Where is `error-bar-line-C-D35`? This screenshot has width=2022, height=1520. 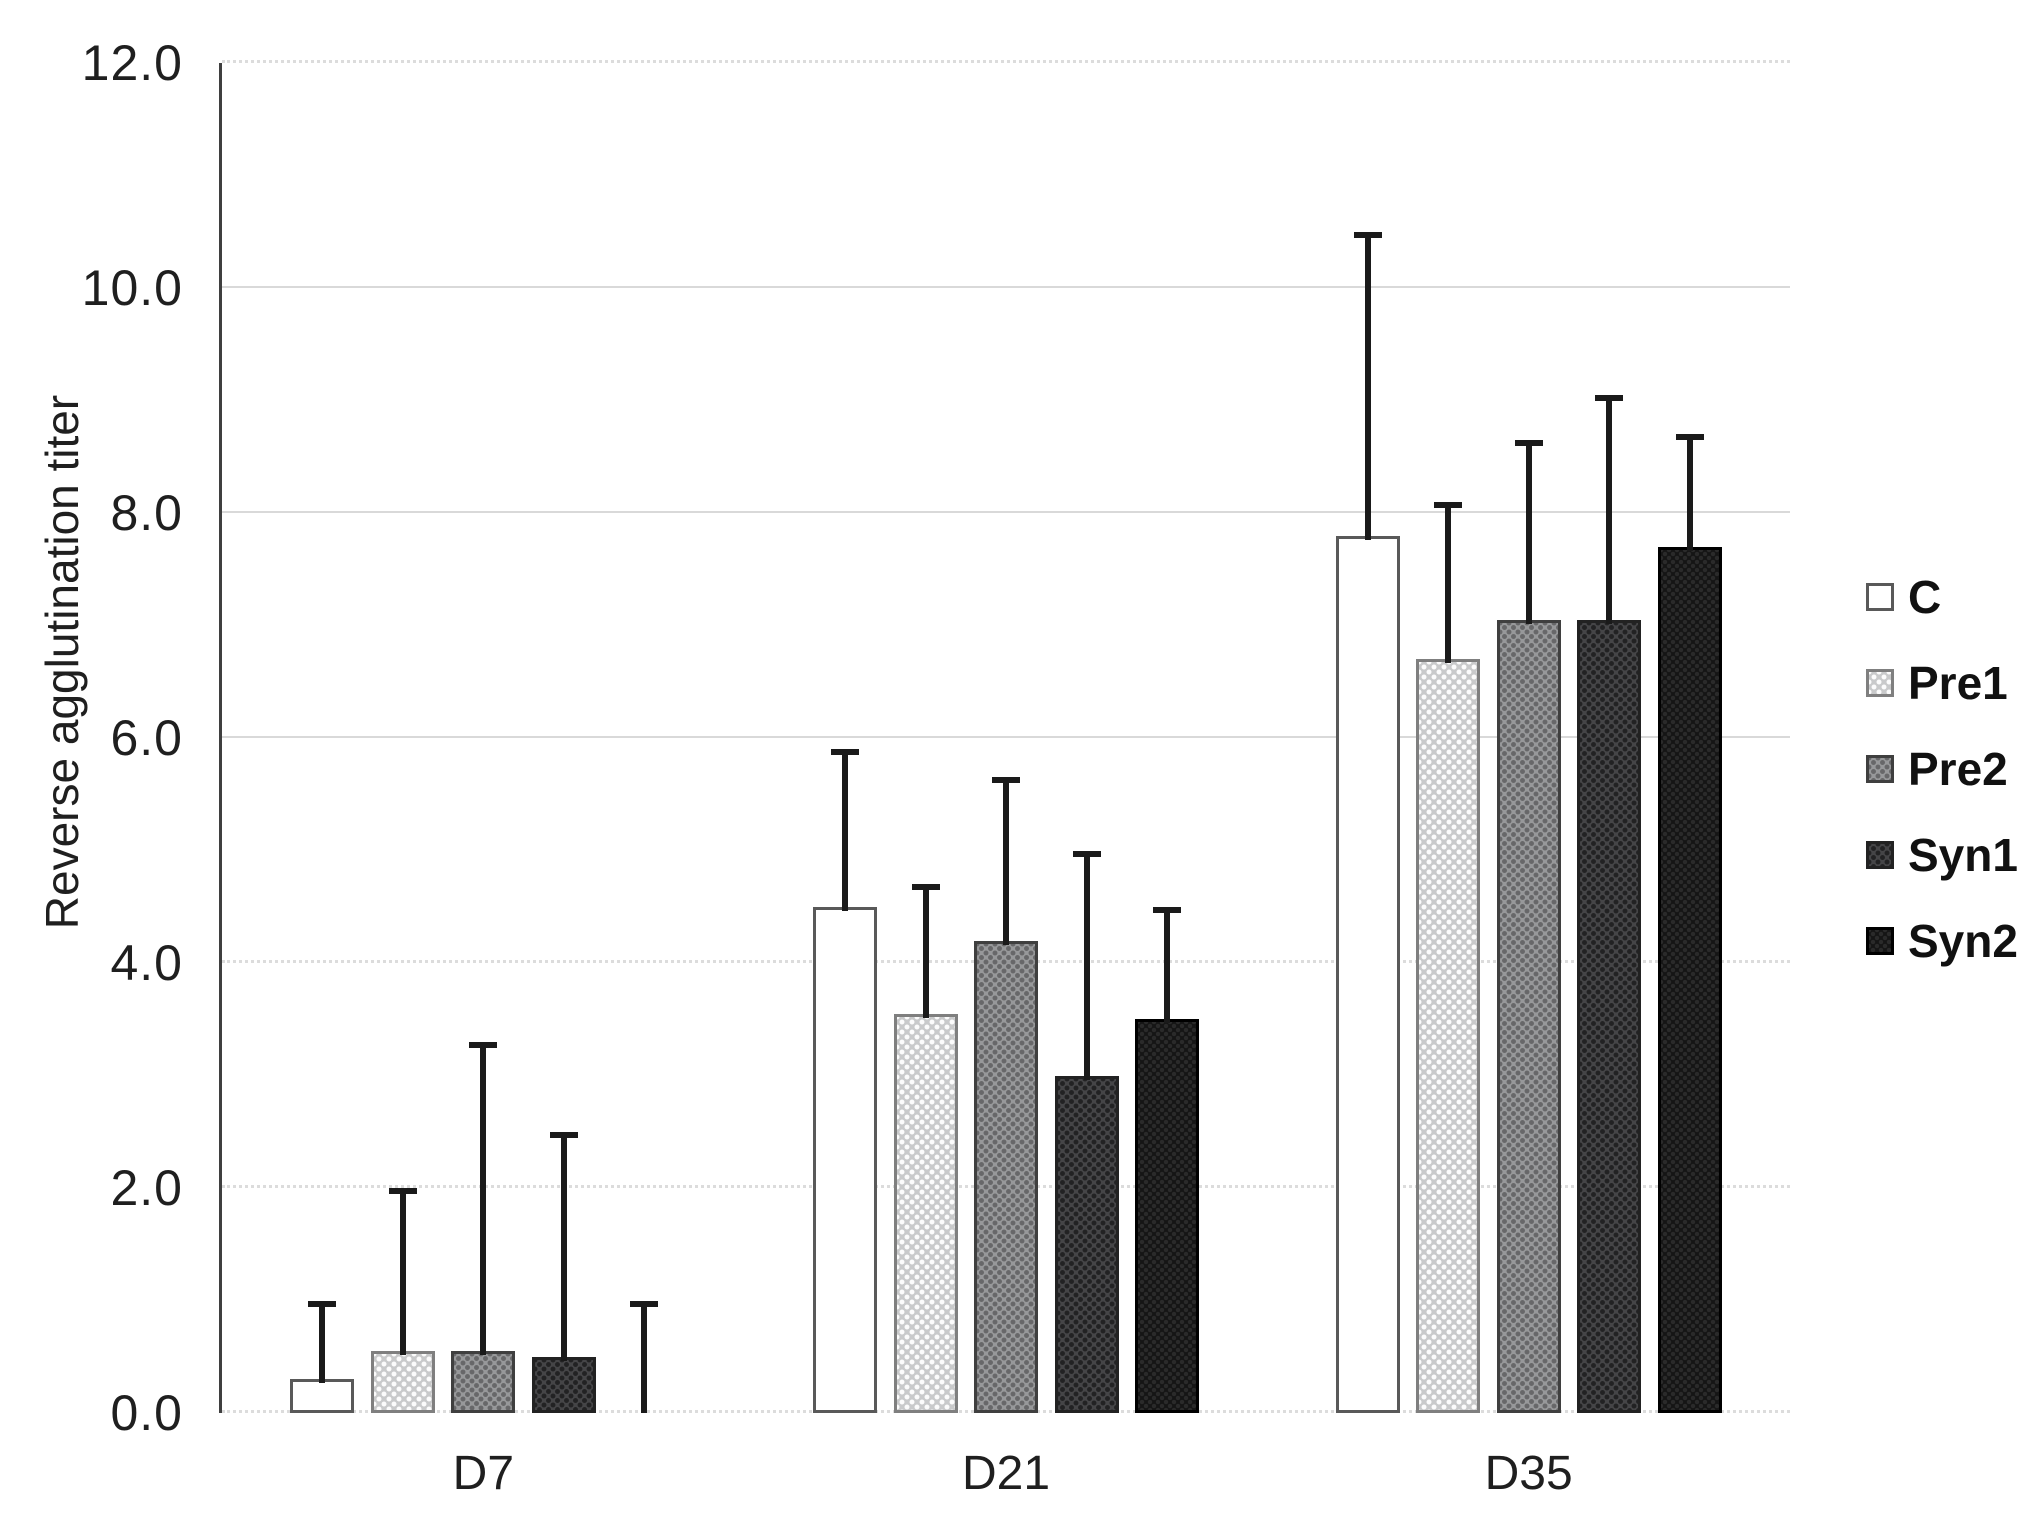 error-bar-line-C-D35 is located at coordinates (1367, 385).